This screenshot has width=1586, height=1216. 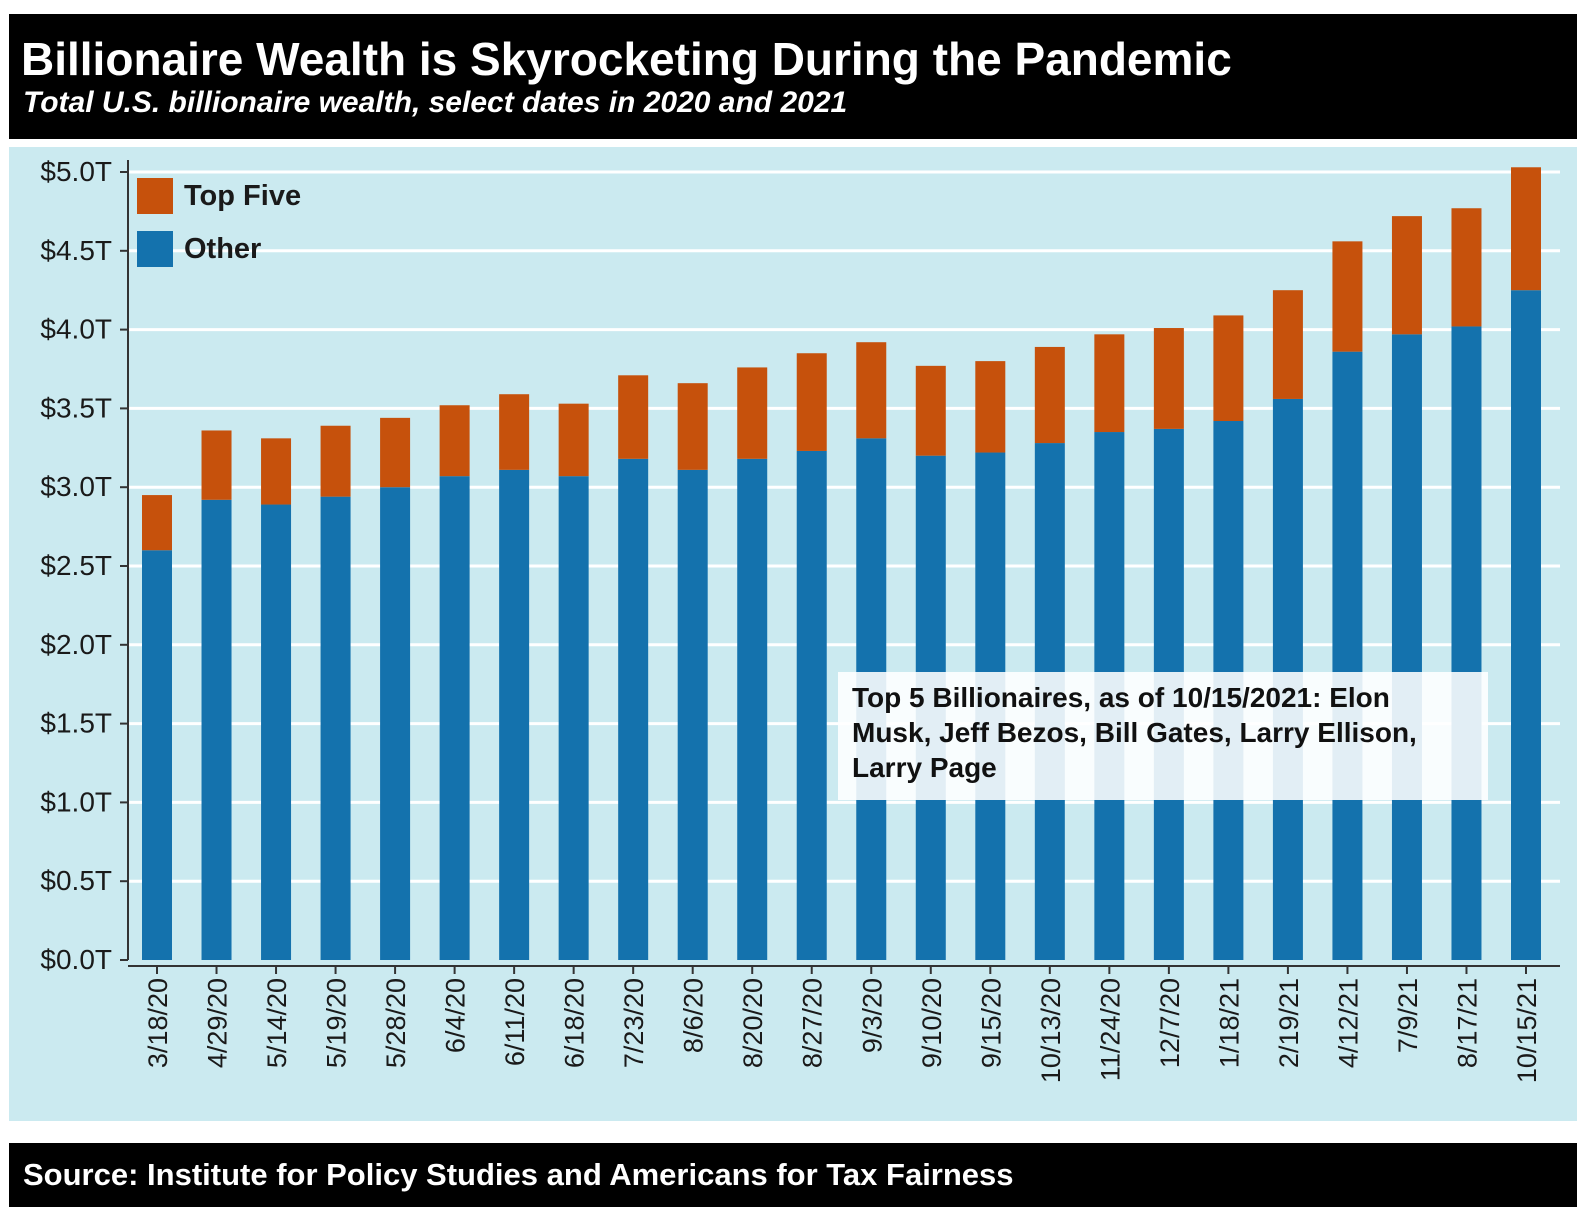 What do you see at coordinates (76, 801) in the screenshot?
I see `y-tick-label: $1.0T` at bounding box center [76, 801].